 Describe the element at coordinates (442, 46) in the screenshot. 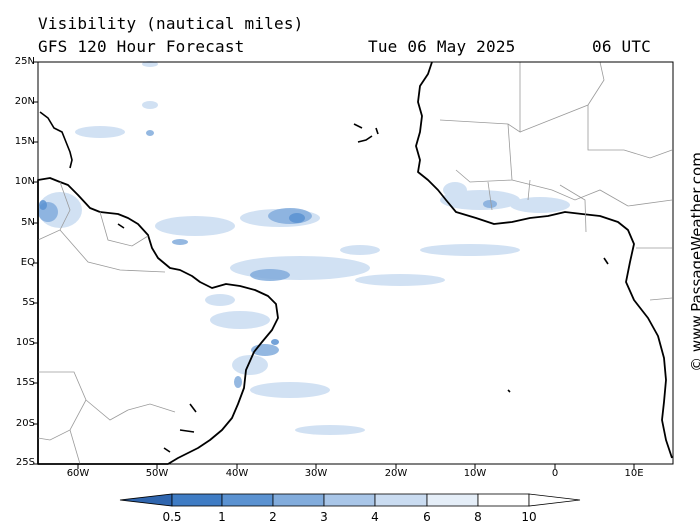

I see `forecast-date: Tue 06 May 2025` at that location.